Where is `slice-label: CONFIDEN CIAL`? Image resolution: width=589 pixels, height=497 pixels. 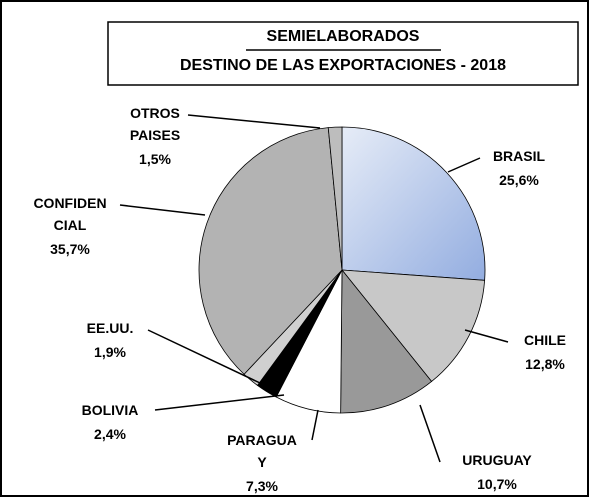
slice-label: CONFIDEN CIAL is located at coordinates (70, 214).